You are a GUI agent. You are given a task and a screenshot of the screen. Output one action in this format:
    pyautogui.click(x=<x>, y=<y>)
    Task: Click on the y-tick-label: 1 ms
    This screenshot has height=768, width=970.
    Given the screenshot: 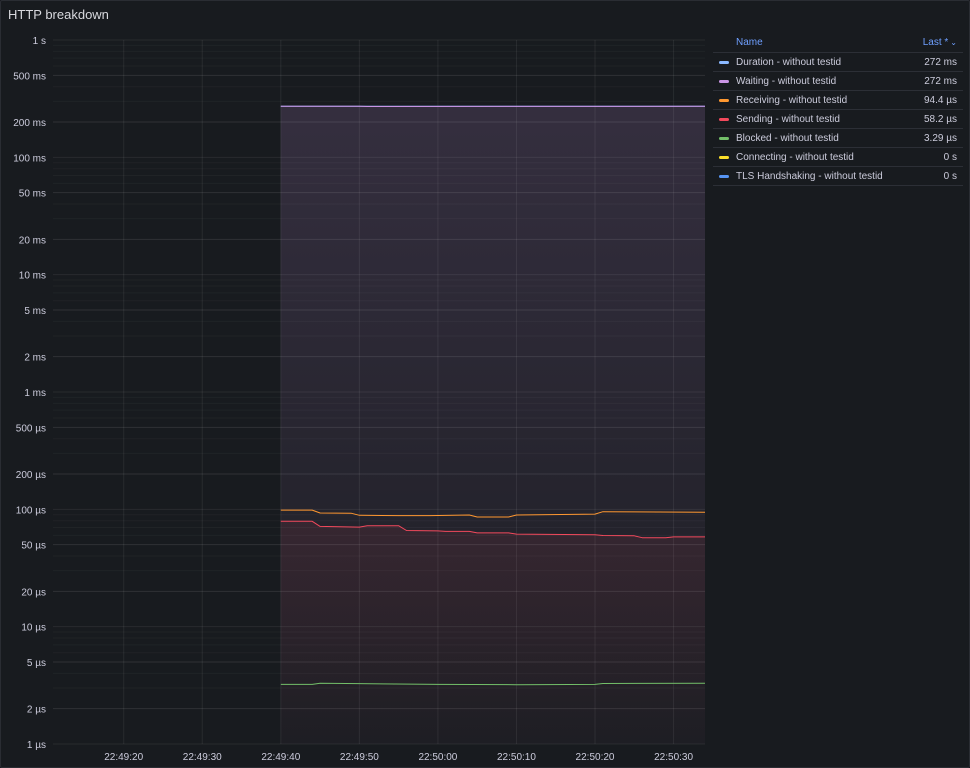 What is the action you would take?
    pyautogui.click(x=35, y=393)
    